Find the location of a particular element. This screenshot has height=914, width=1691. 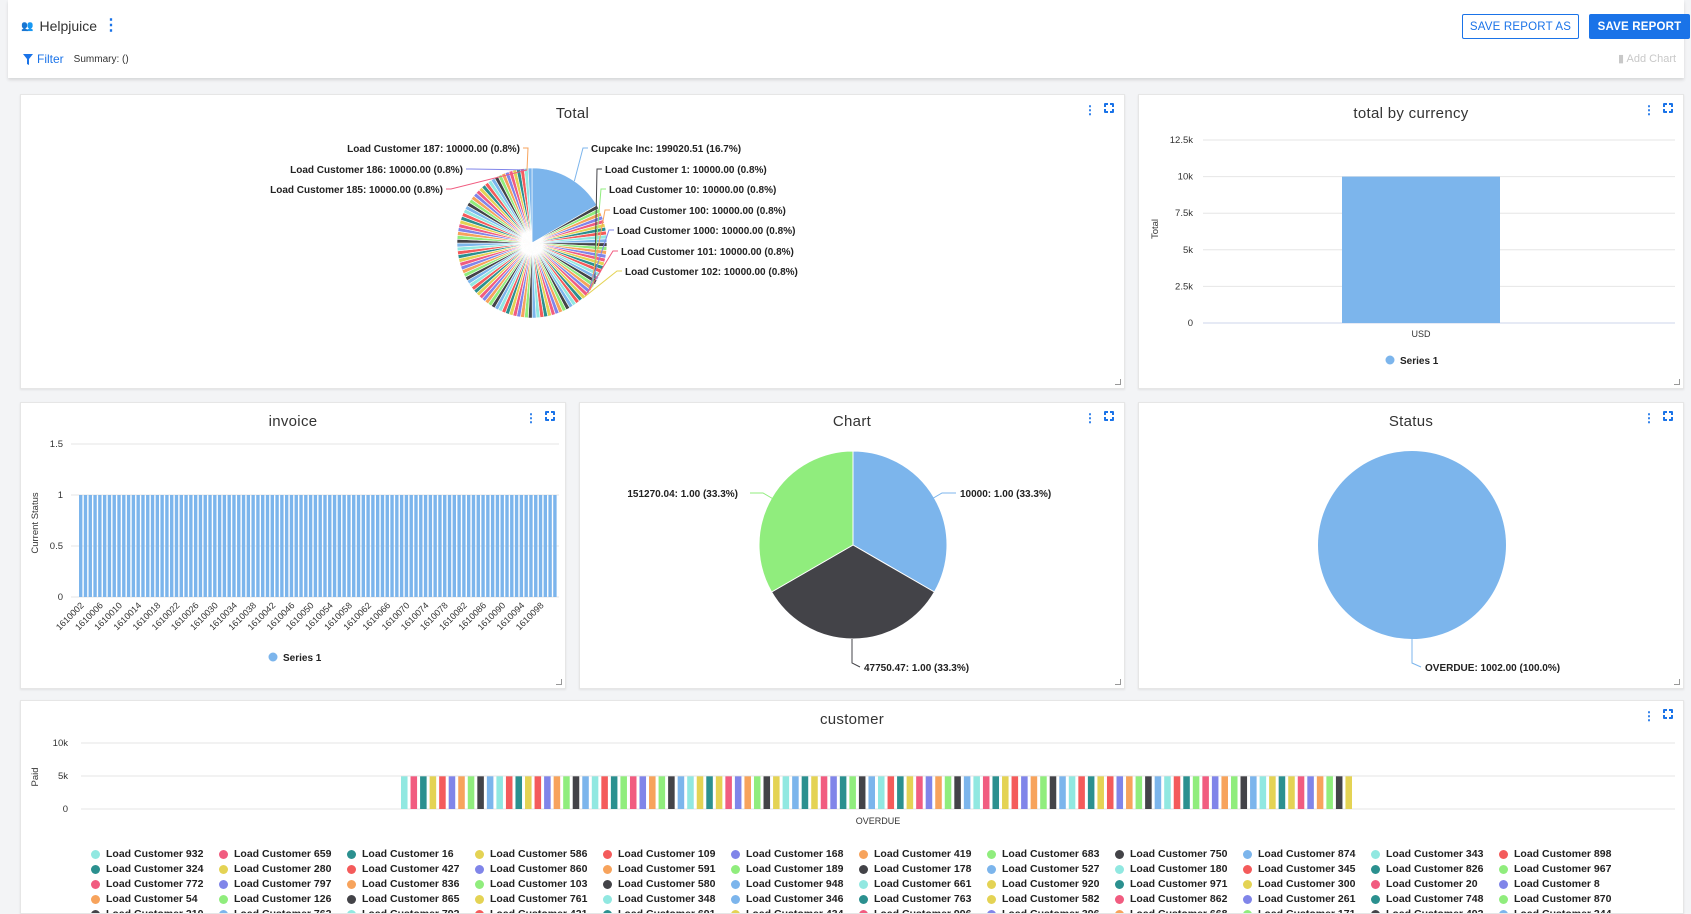

legend-item: Load Customer 261 is located at coordinates (1307, 899).